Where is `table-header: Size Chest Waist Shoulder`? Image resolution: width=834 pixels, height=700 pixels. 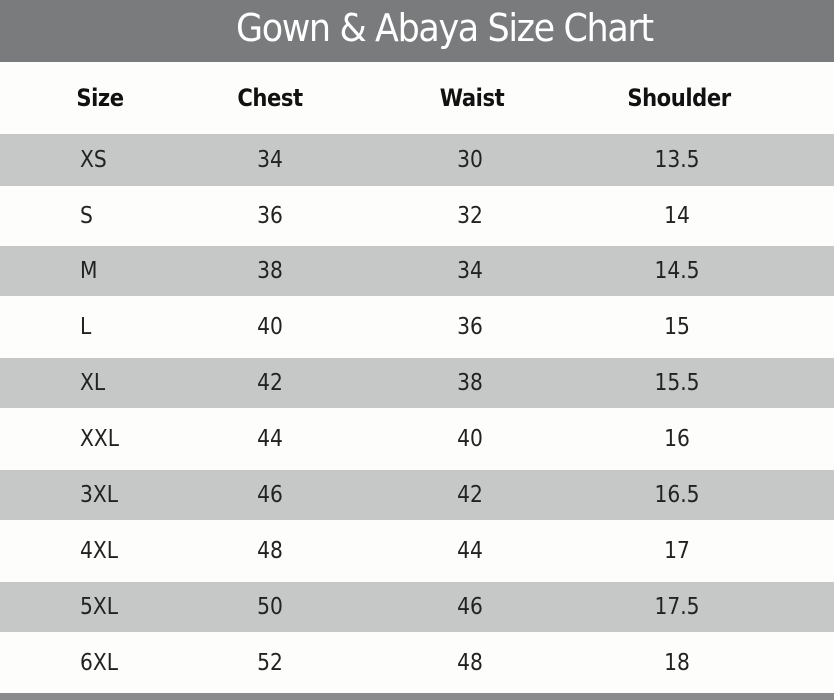 table-header: Size Chest Waist Shoulder is located at coordinates (417, 98).